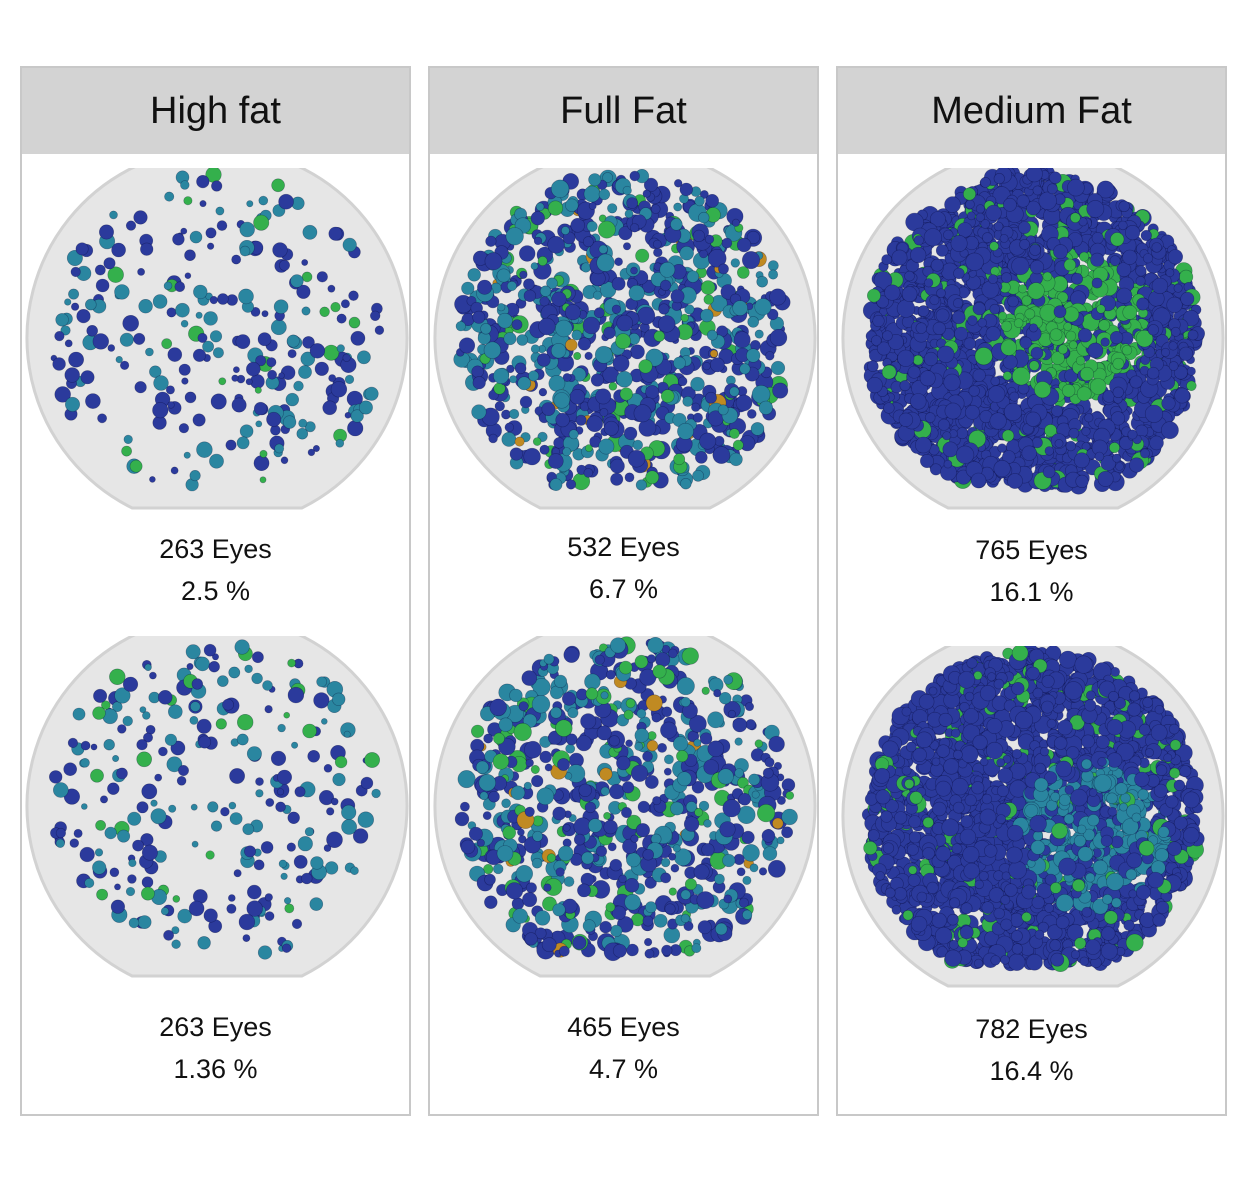 Image resolution: width=1249 pixels, height=1181 pixels. Describe the element at coordinates (623, 1027) in the screenshot. I see `eye-count: 465 Eyes` at that location.